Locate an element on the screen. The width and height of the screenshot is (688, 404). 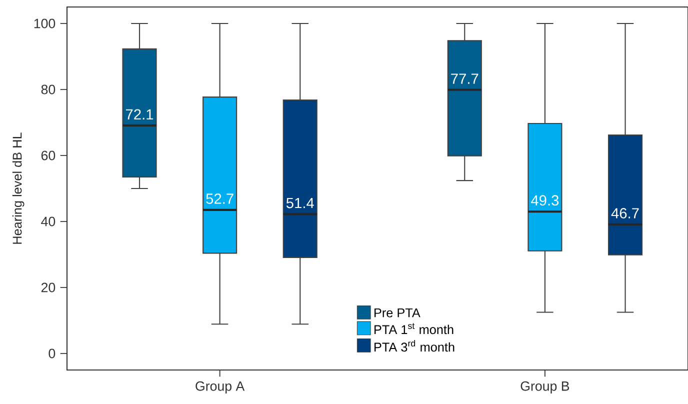
x-tick-label: Group B is located at coordinates (545, 387).